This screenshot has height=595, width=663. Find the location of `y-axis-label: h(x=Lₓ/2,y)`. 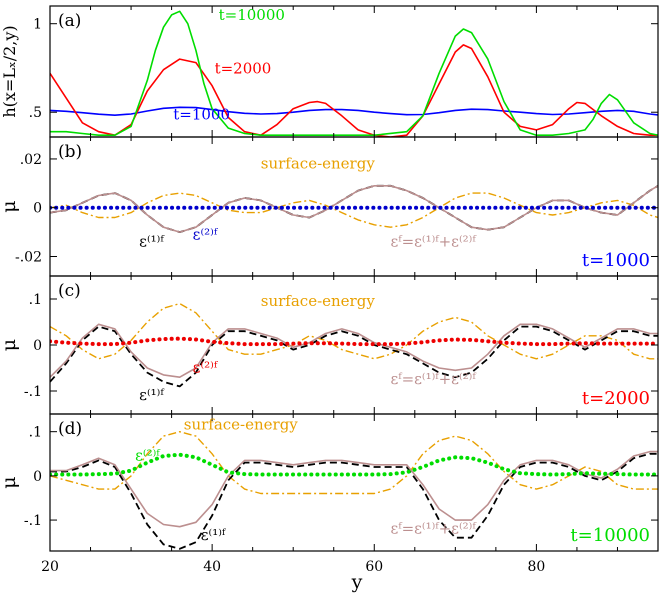

y-axis-label: h(x=Lₓ/2,y) is located at coordinates (9, 71).